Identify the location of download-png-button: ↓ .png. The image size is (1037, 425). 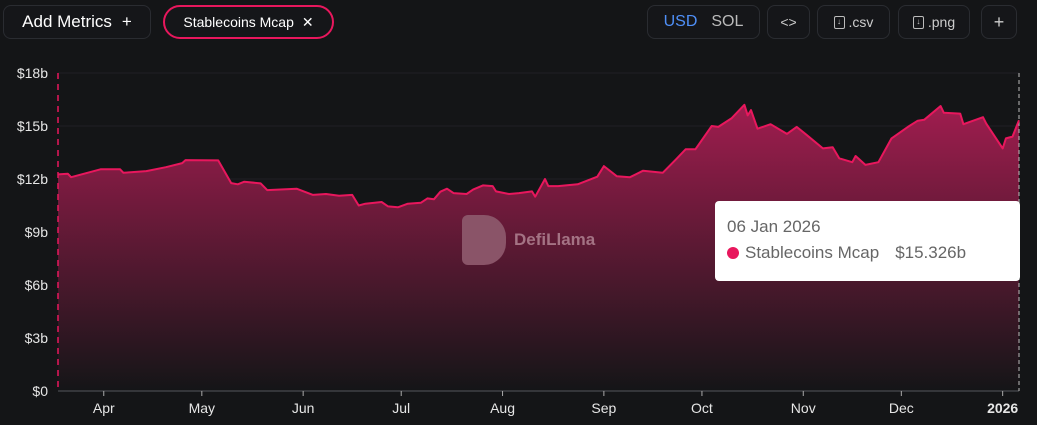
(934, 22).